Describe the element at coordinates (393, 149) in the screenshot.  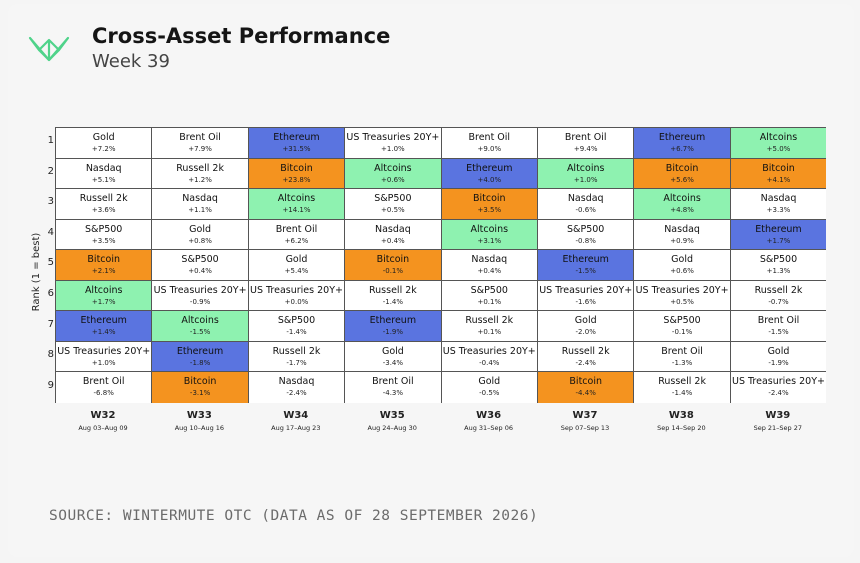
I see `asset-change: +1.0%` at that location.